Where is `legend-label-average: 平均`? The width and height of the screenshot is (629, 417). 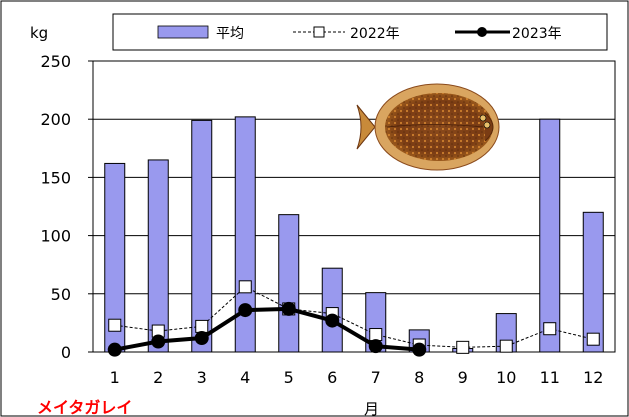
legend-label-average: 平均 is located at coordinates (230, 34).